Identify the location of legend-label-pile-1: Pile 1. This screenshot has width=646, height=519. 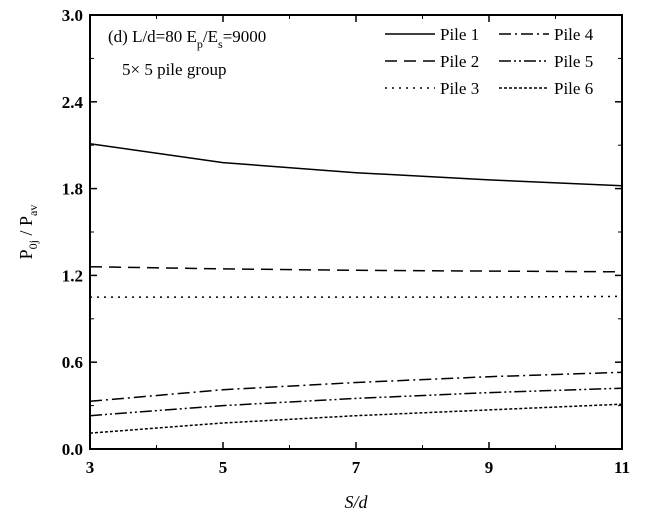
(459, 34).